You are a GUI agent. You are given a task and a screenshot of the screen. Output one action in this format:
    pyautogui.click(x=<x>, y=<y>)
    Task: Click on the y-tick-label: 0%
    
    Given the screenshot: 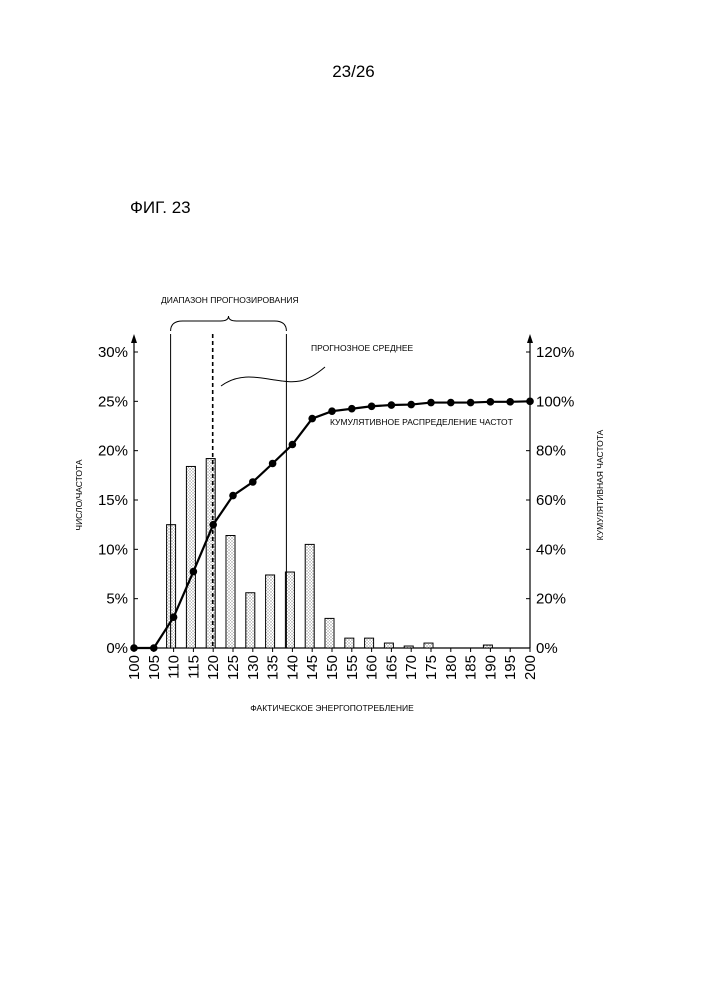 What is the action you would take?
    pyautogui.click(x=117, y=648)
    